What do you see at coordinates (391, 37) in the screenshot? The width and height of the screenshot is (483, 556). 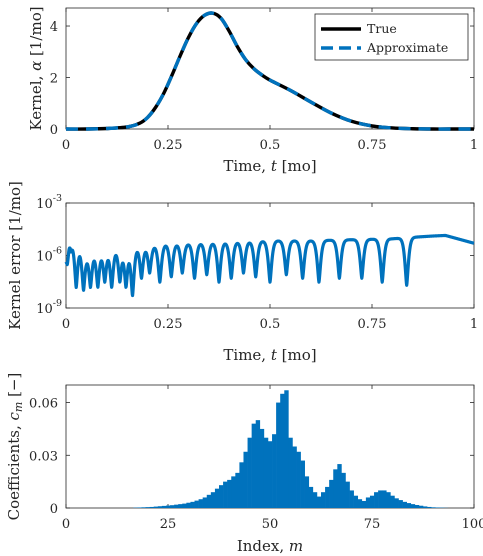 I see `legend-box` at bounding box center [391, 37].